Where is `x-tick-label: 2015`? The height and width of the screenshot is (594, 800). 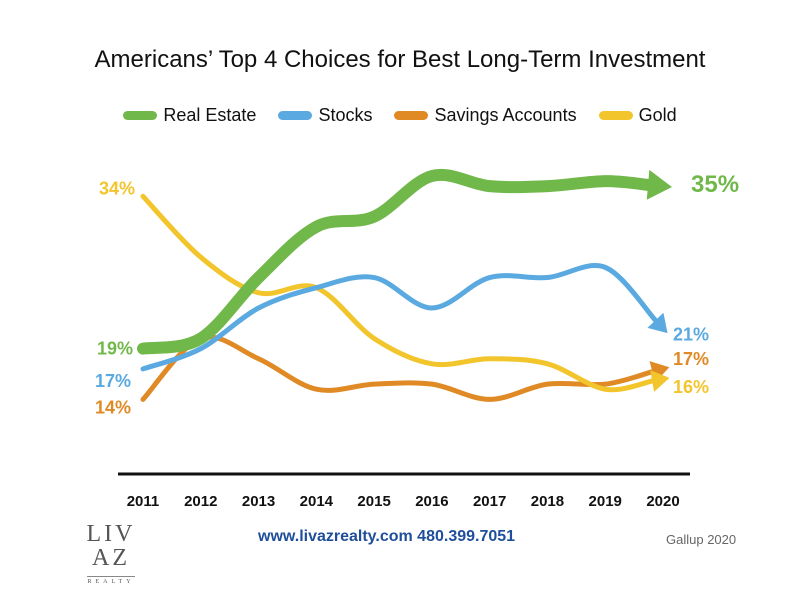 x-tick-label: 2015 is located at coordinates (373, 501).